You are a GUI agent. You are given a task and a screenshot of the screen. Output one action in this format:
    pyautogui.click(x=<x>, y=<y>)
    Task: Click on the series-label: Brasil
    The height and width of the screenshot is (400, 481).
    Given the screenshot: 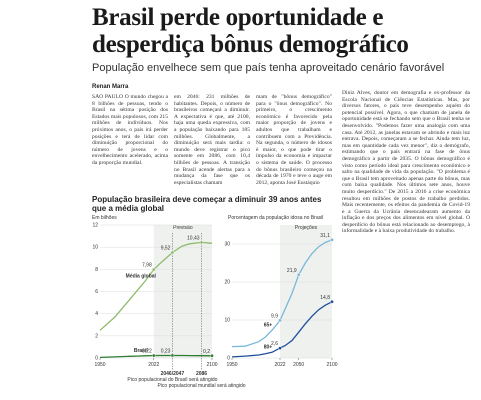 What is the action you would take?
    pyautogui.click(x=141, y=351)
    